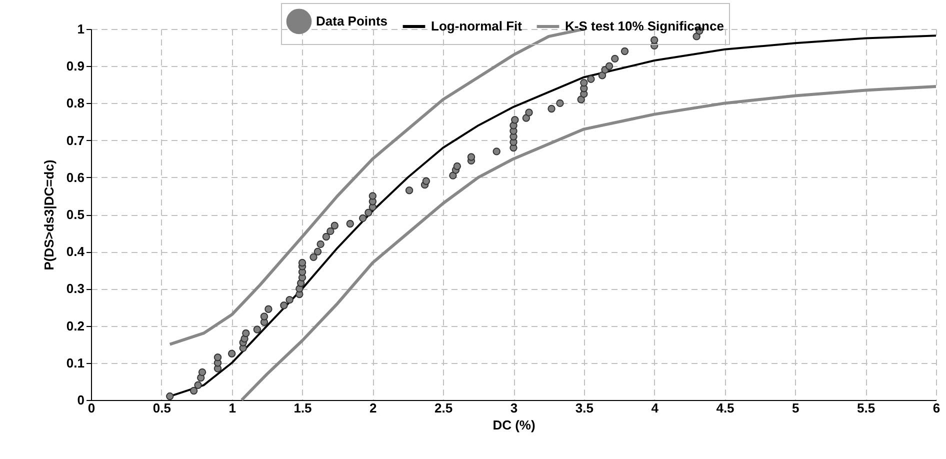 The height and width of the screenshot is (459, 946). What do you see at coordinates (725, 408) in the screenshot?
I see `x-tick-label: 4.5` at bounding box center [725, 408].